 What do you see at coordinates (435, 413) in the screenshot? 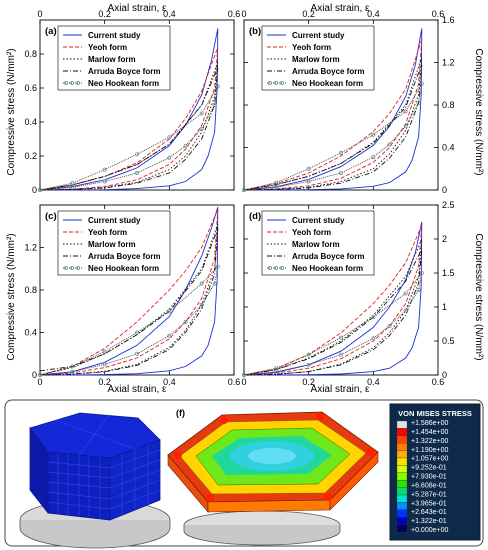
I see `colorbar-title: VON MISES STRESS` at bounding box center [435, 413].